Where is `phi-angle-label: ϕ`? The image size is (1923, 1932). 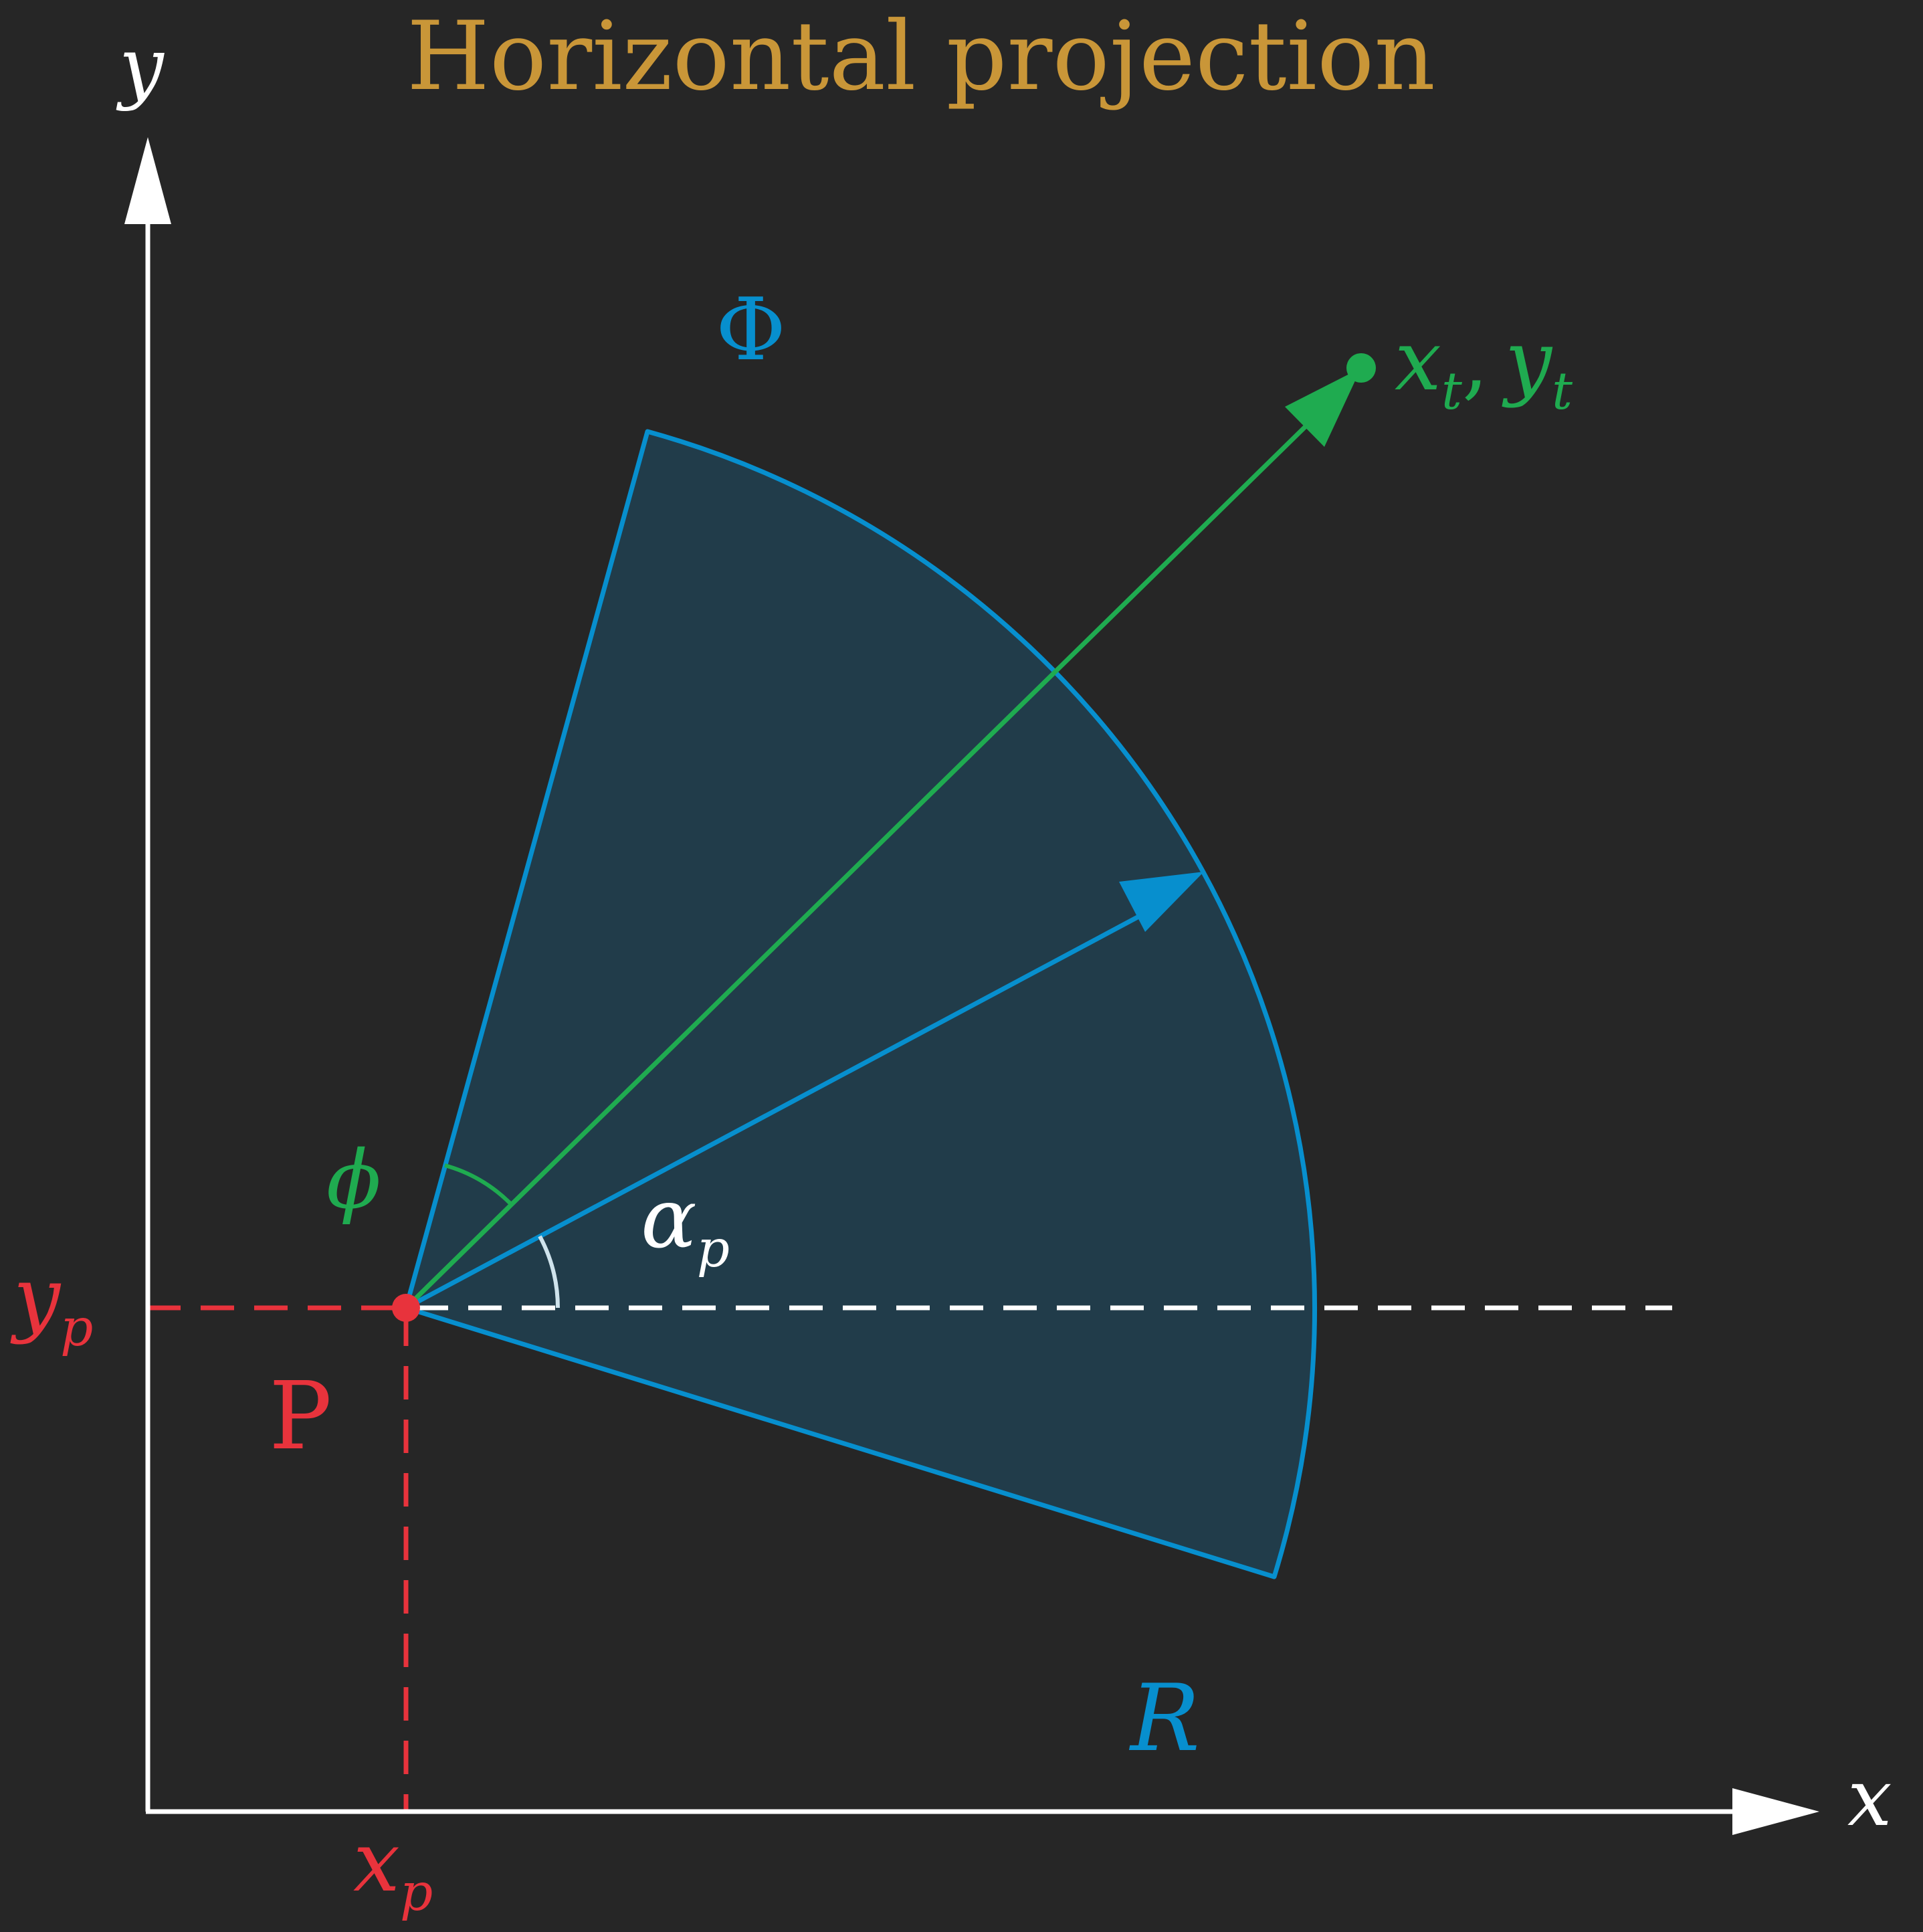
phi-angle-label: ϕ is located at coordinates (354, 1181).